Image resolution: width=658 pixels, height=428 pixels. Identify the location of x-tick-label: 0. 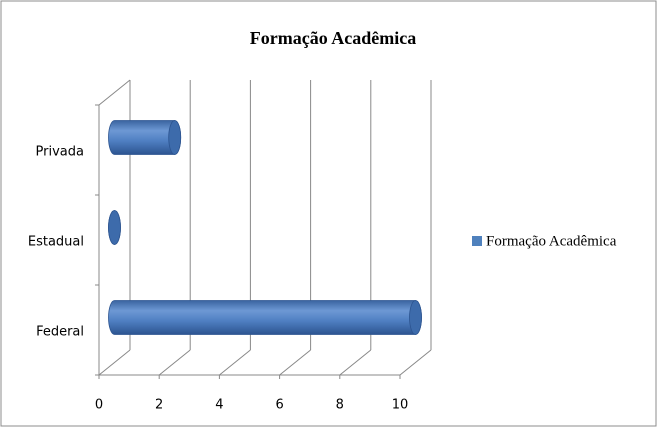
(99, 405).